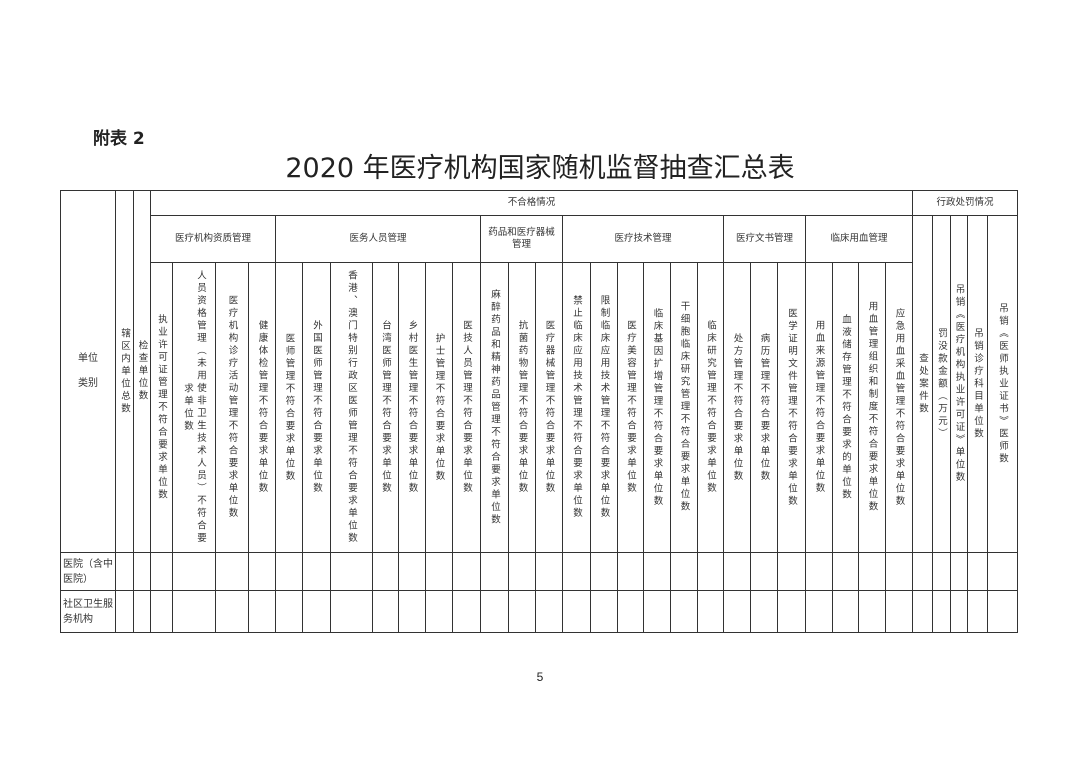 This screenshot has height=763, width=1080. I want to click on column-header-label: 医学证明文件管理不符合要求单位数, so click(791, 407).